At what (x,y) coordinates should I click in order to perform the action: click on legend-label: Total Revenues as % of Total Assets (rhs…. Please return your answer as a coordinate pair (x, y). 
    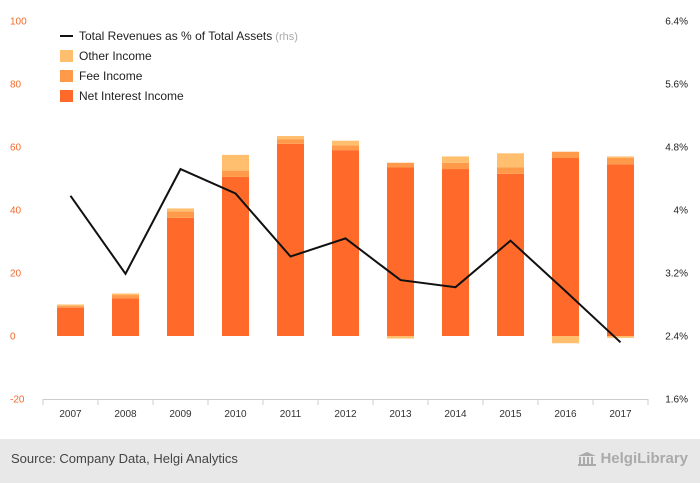
    Looking at the image, I should click on (188, 36).